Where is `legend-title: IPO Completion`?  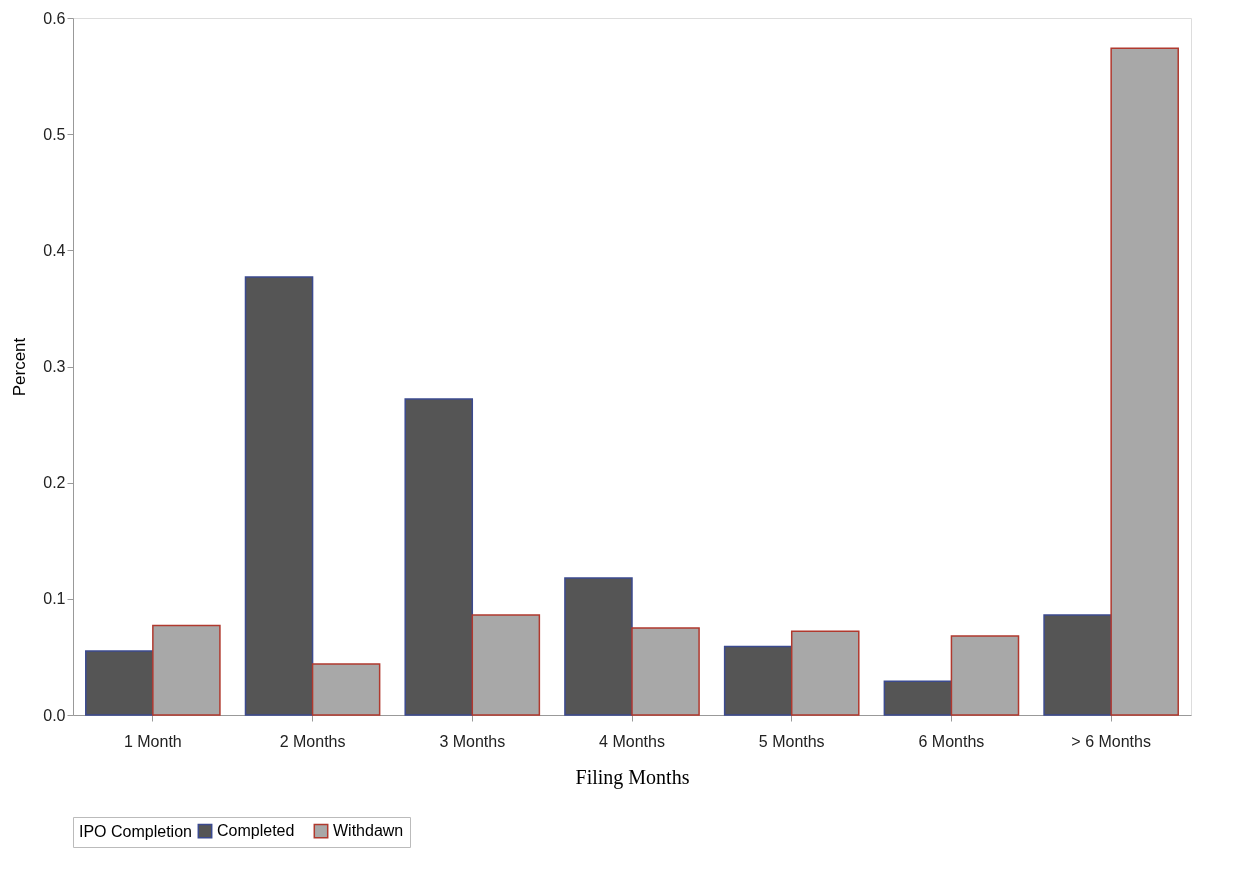 legend-title: IPO Completion is located at coordinates (135, 831).